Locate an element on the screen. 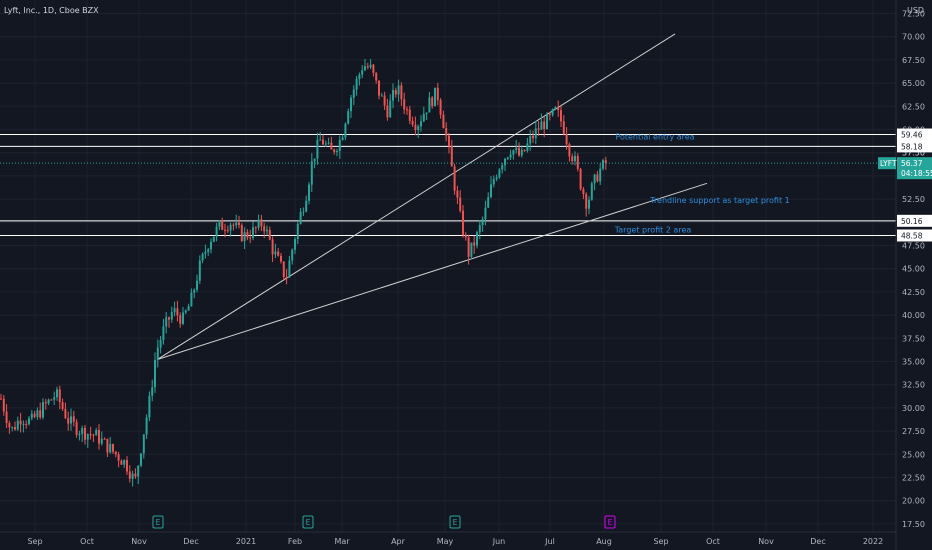  last-price-value: 56.37 is located at coordinates (912, 163).